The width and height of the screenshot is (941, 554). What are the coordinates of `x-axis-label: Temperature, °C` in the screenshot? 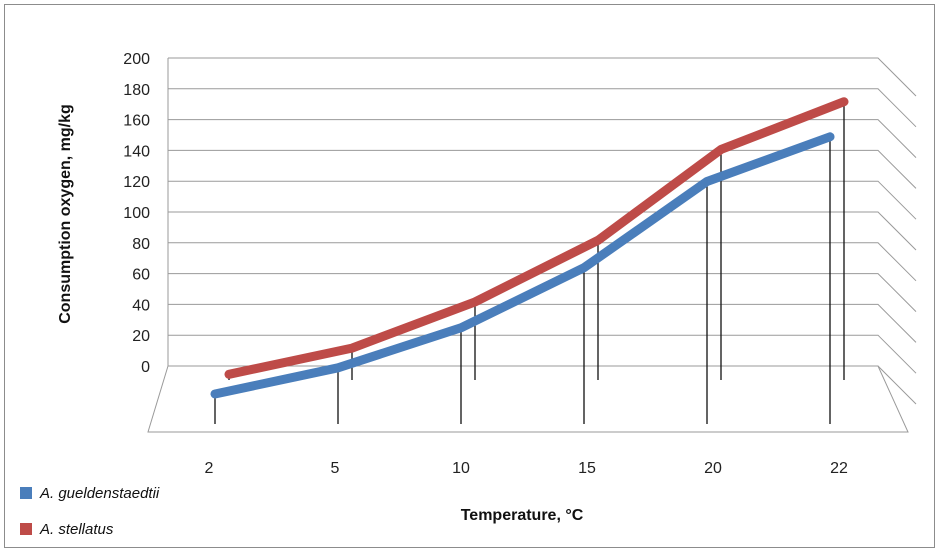 It's located at (522, 515).